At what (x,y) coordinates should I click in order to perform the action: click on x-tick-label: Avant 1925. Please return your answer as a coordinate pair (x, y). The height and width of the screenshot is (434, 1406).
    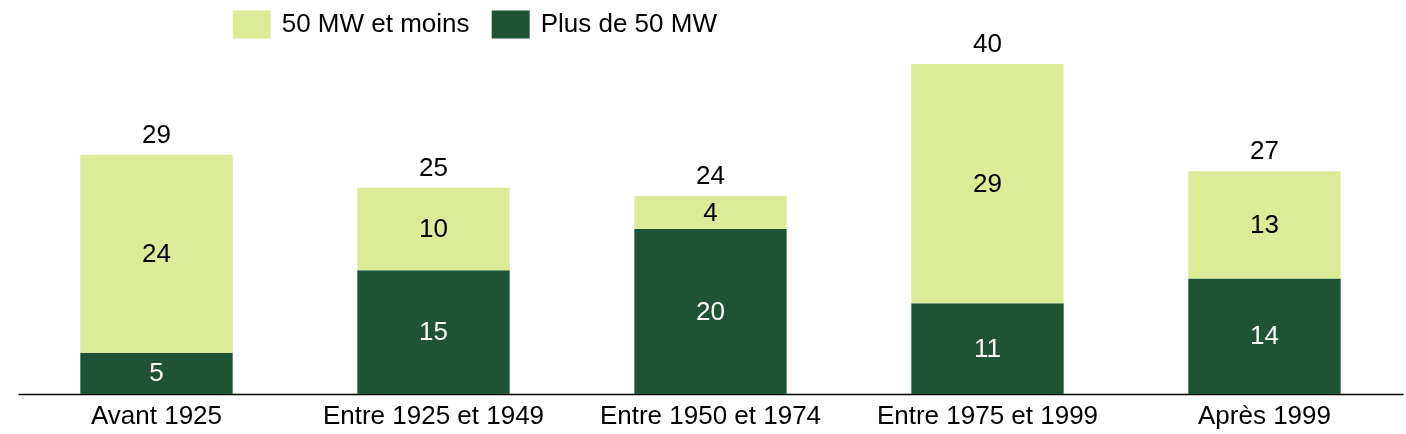
    Looking at the image, I should click on (156, 414).